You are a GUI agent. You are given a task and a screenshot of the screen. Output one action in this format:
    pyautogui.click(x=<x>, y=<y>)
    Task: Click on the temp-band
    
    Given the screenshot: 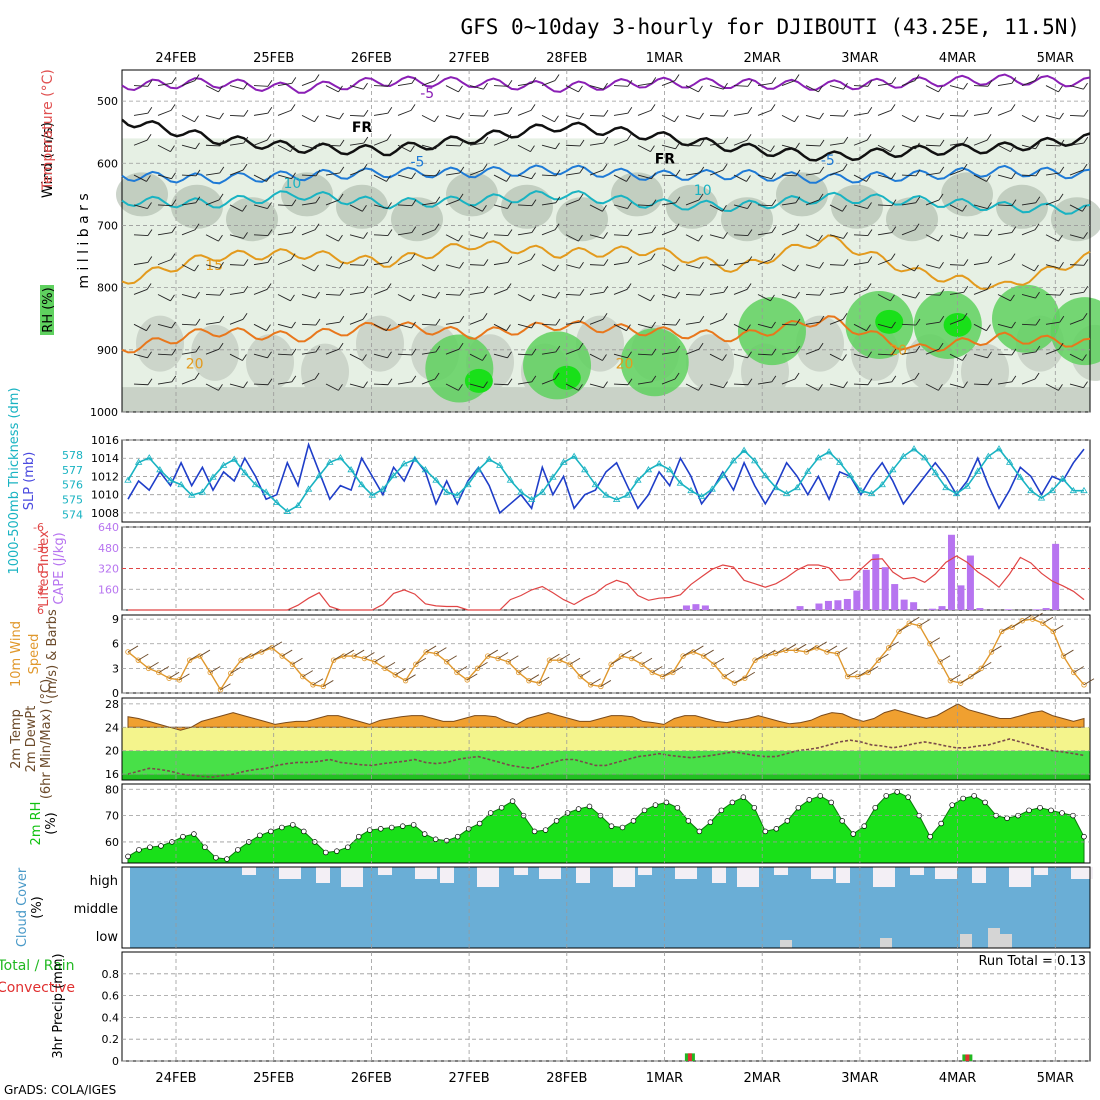 What is the action you would take?
    pyautogui.click(x=606, y=777)
    